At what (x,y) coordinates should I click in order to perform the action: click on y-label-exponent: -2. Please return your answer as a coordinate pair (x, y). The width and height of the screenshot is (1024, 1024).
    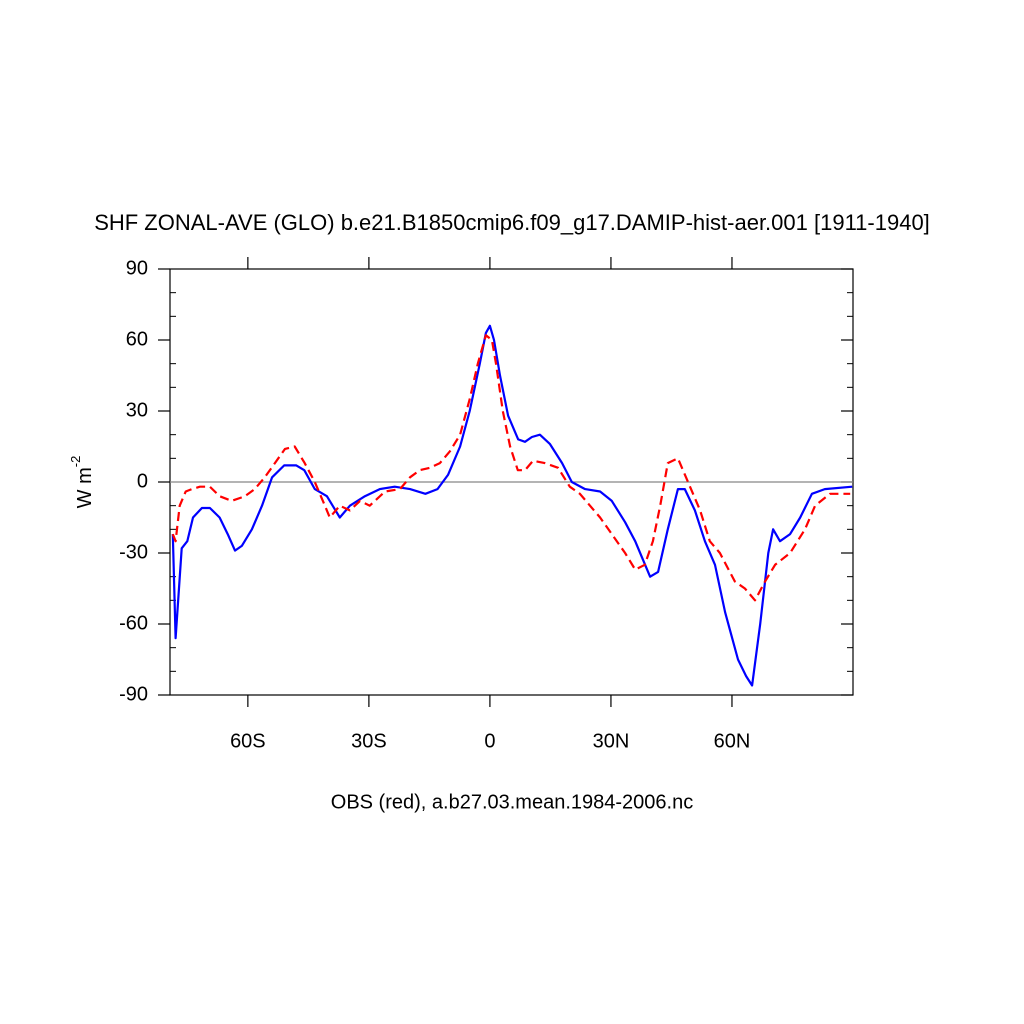
    Looking at the image, I should click on (75, 462).